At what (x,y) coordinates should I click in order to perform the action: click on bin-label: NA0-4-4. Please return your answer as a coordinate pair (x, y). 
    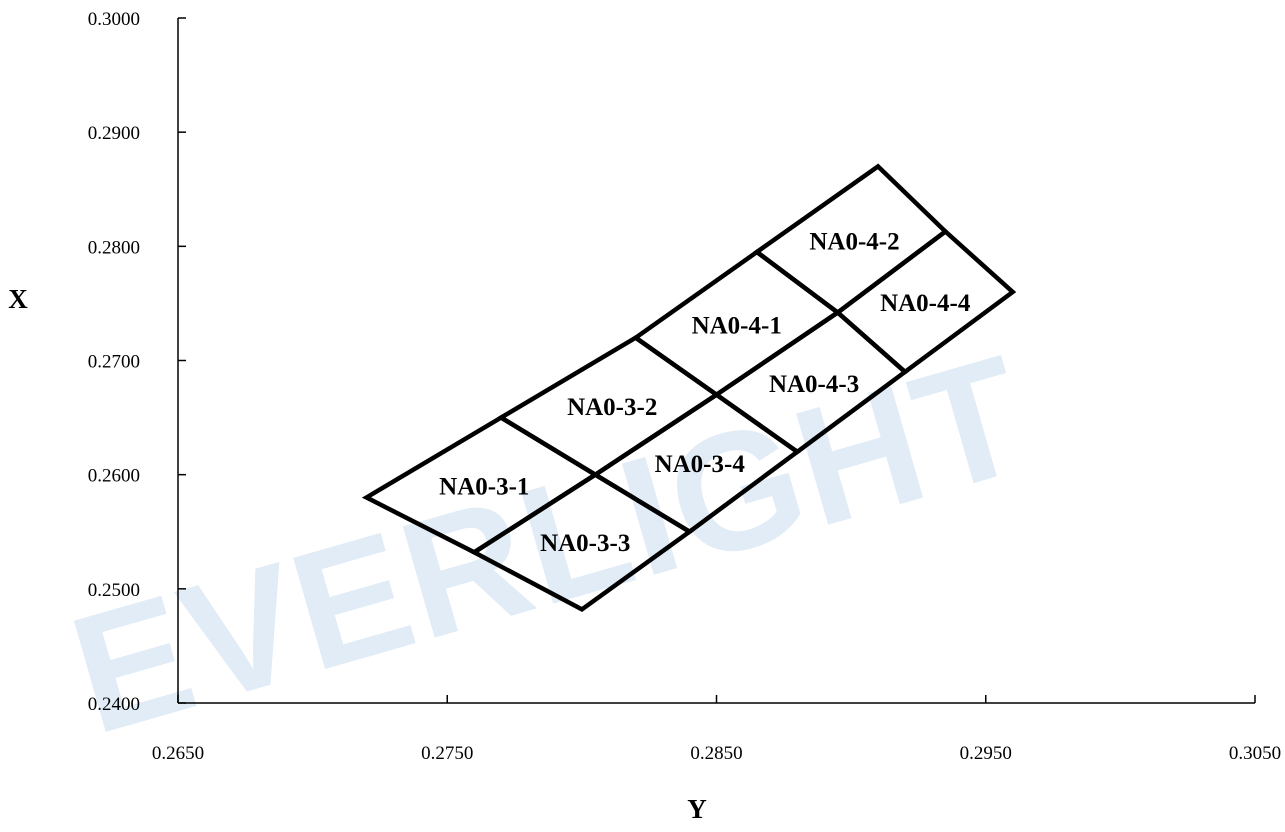
    Looking at the image, I should click on (925, 303).